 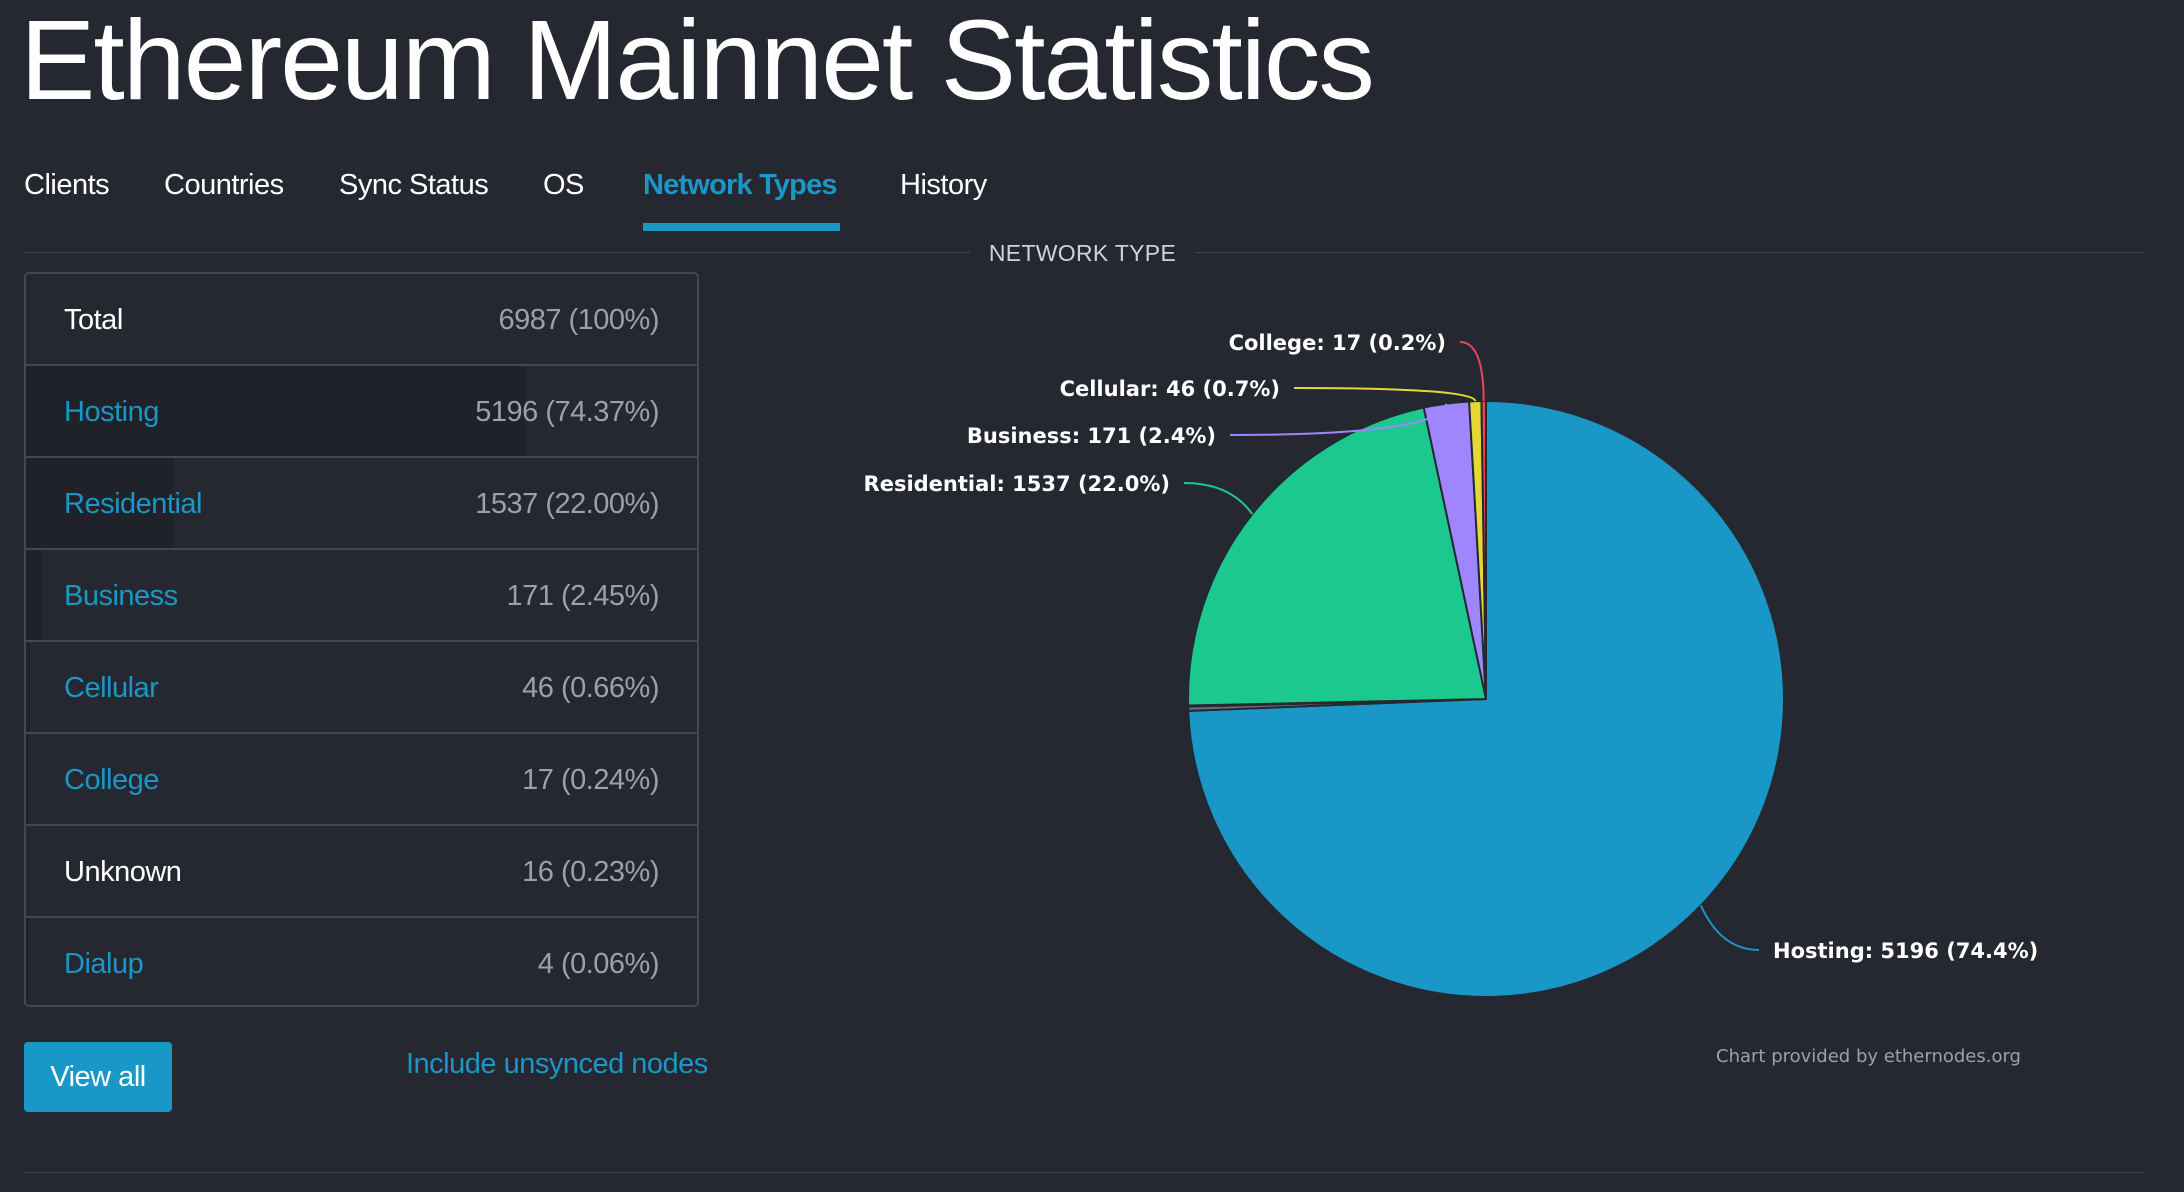 I want to click on table-row-unknown: Unknown 16 (0.23%), so click(x=361, y=872).